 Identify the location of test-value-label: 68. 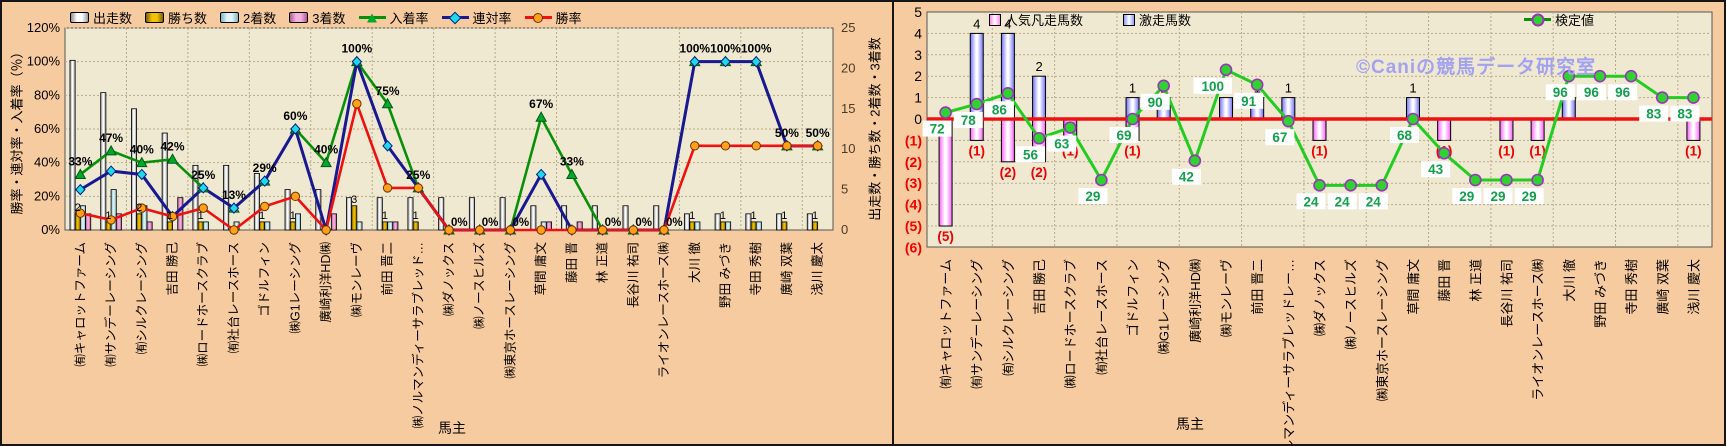
(1405, 135).